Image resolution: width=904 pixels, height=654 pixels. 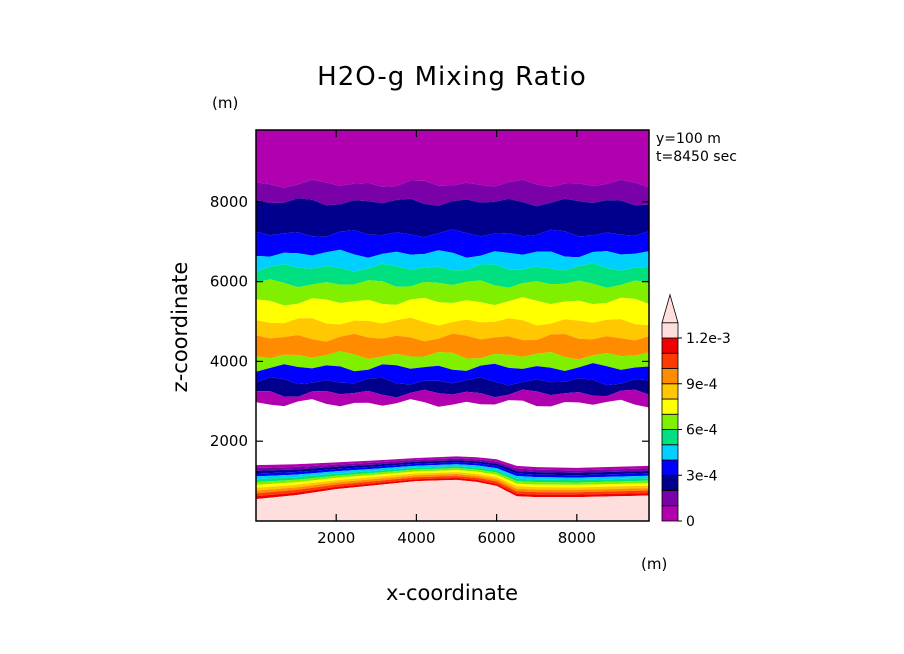 I want to click on x-tick-label: 4000, so click(x=416, y=538).